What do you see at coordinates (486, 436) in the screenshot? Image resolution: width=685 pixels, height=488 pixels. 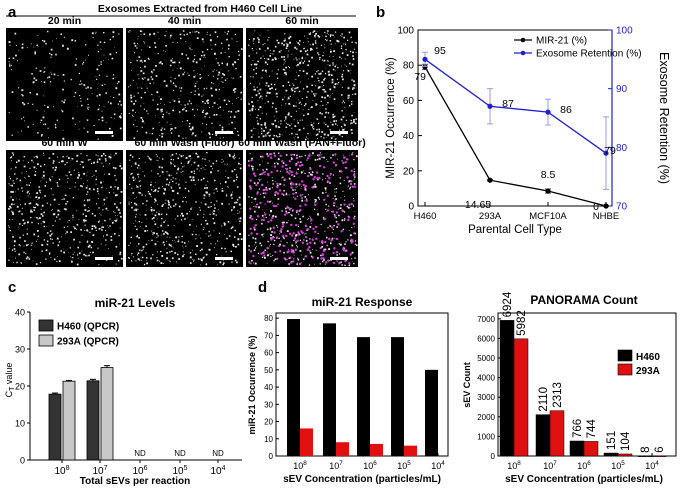 I see `y-tick-label: 1000` at bounding box center [486, 436].